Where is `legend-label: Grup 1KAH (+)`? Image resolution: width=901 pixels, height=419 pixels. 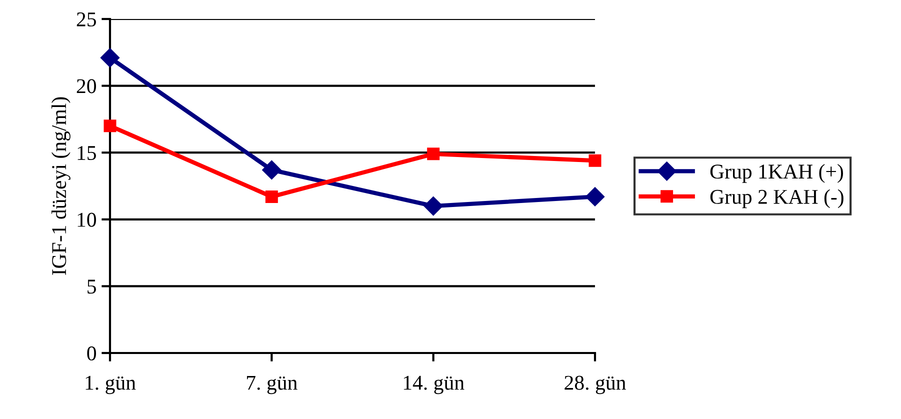 legend-label: Grup 1KAH (+) is located at coordinates (777, 173).